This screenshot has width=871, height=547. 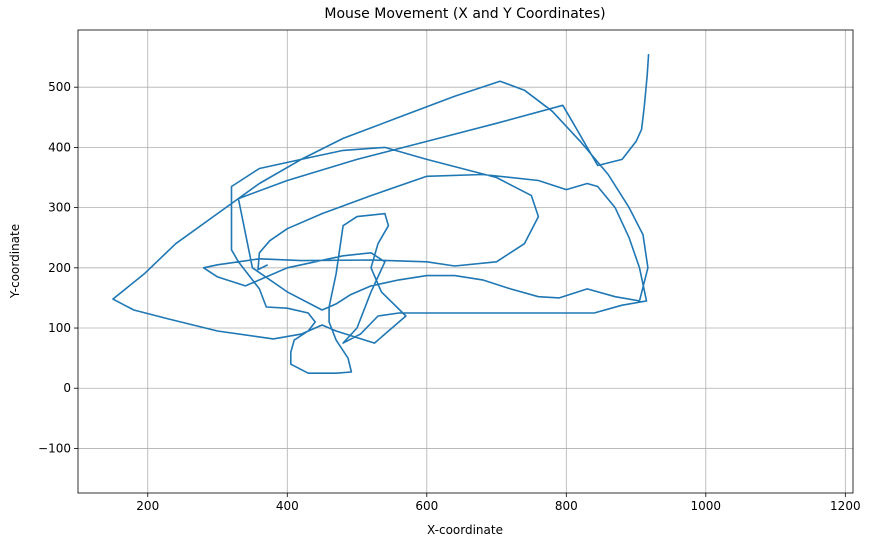 I want to click on y-tick-label: 500, so click(x=59, y=87).